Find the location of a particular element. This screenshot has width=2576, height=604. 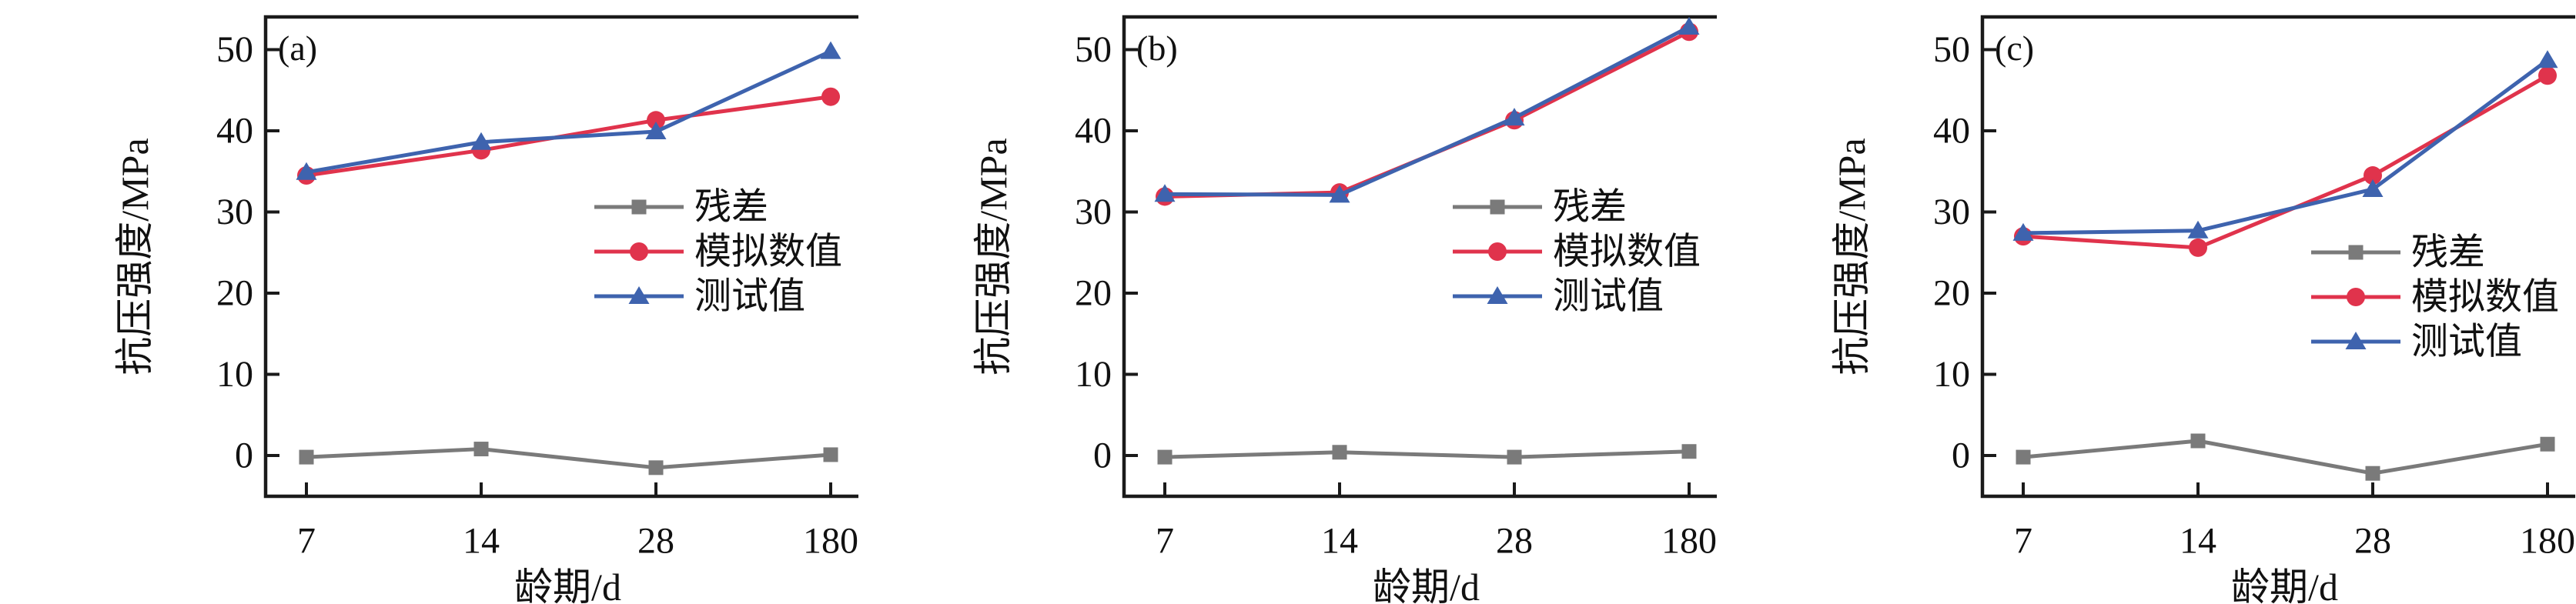

panel-letter: (c) is located at coordinates (2015, 48).